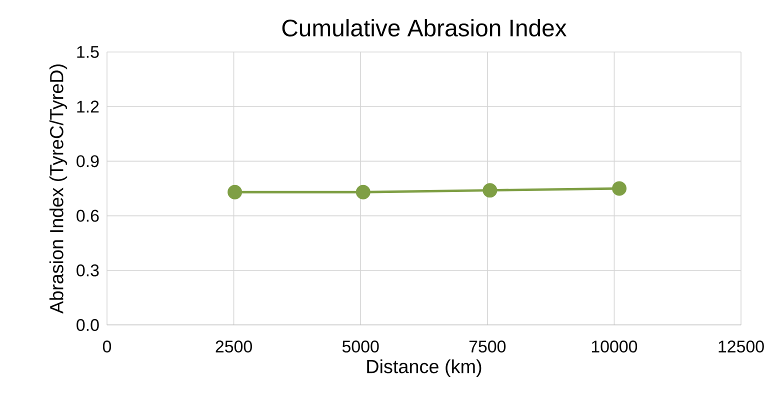 The width and height of the screenshot is (781, 418). I want to click on y-tick-label: 0.0, so click(87, 325).